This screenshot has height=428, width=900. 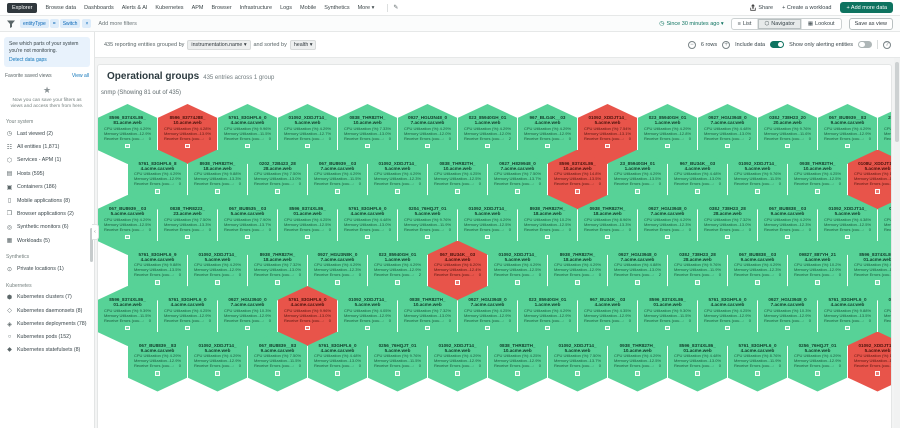 What do you see at coordinates (745, 23) in the screenshot?
I see `view-tab-list: ≡ List` at bounding box center [745, 23].